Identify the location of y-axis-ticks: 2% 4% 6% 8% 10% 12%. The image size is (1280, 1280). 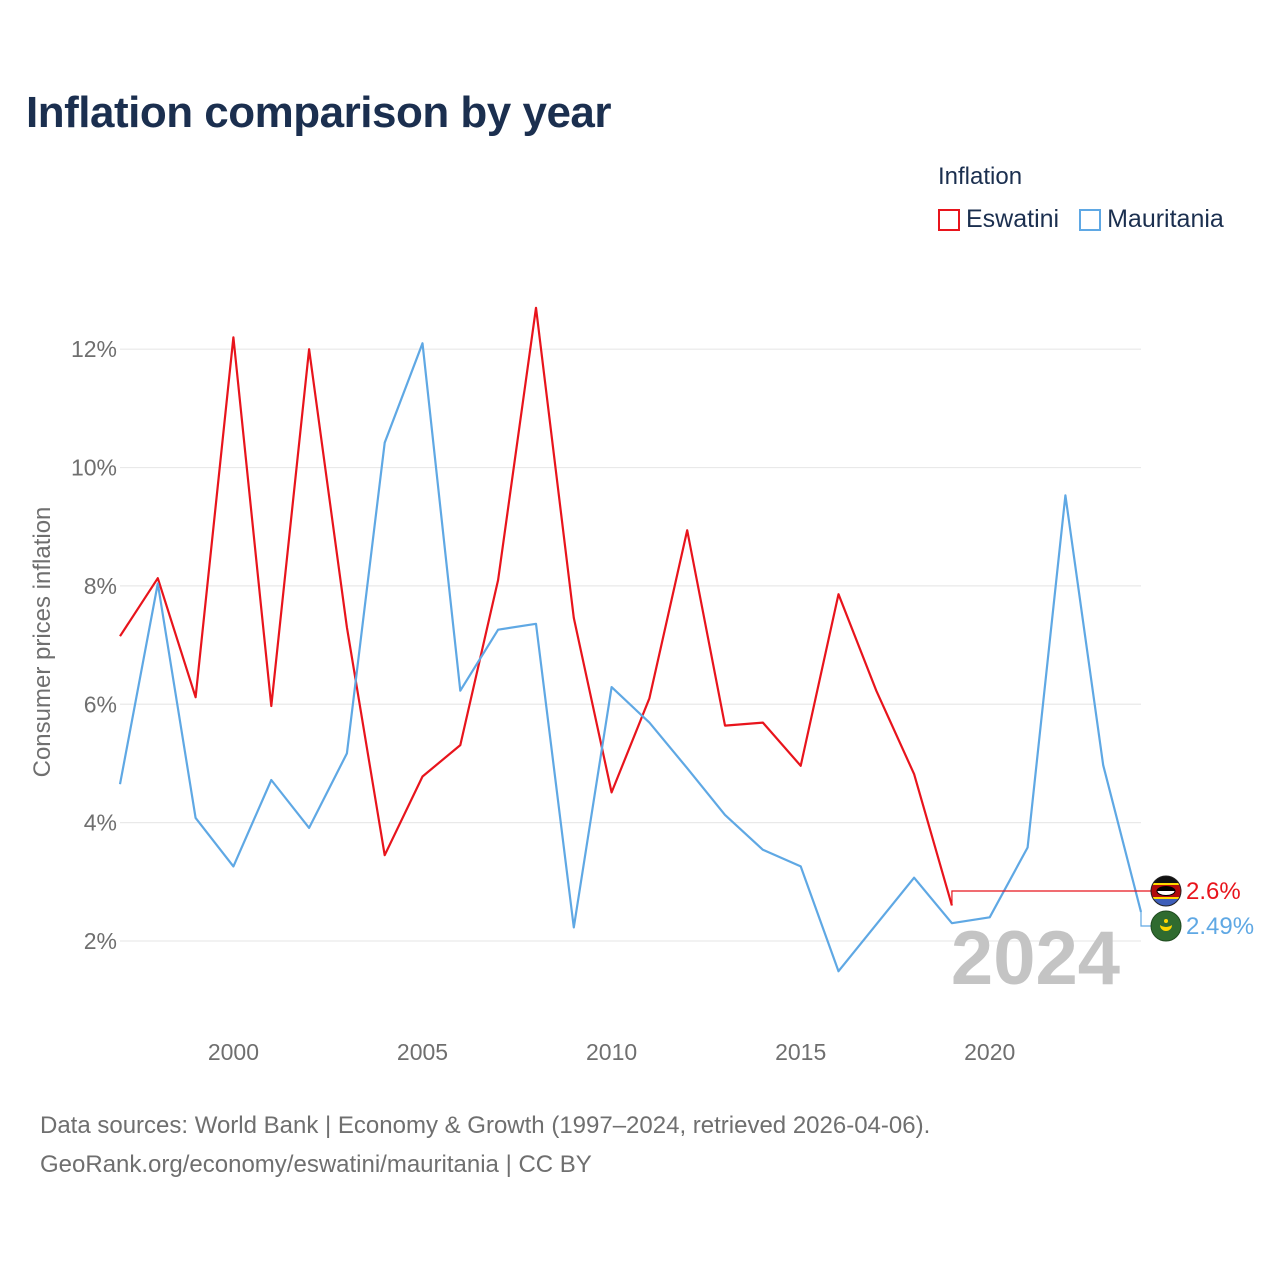
(94, 645).